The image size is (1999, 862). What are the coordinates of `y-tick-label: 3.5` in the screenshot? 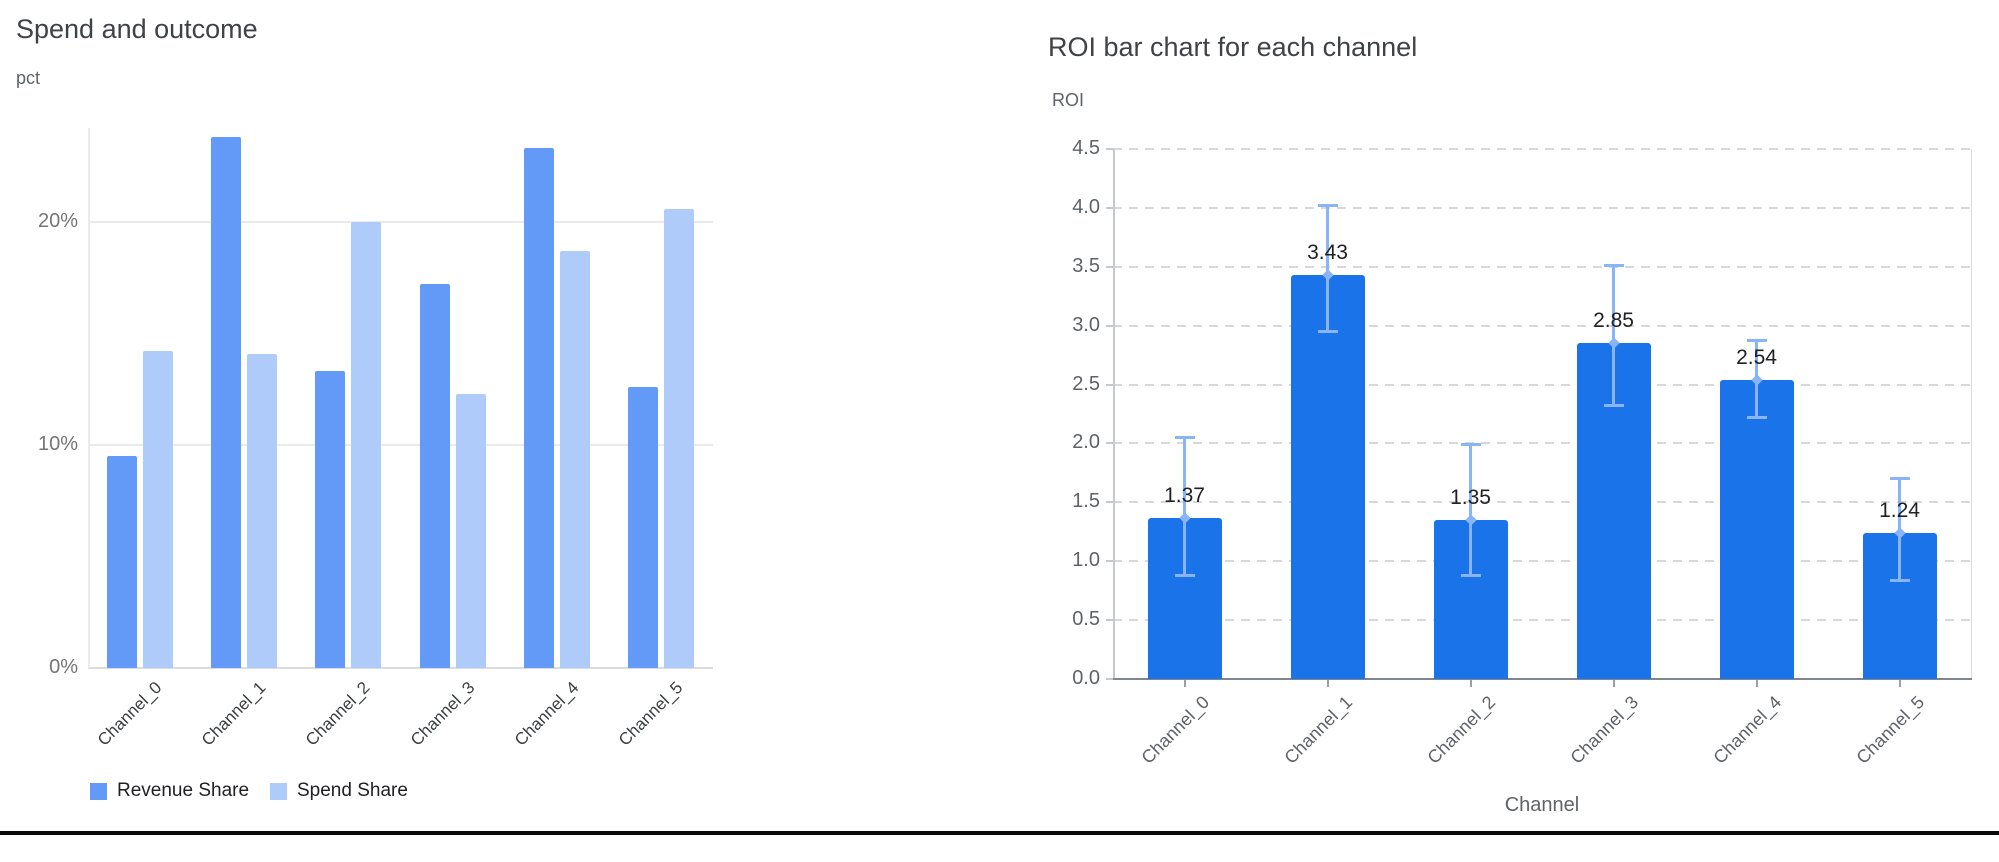 It's located at (1086, 265).